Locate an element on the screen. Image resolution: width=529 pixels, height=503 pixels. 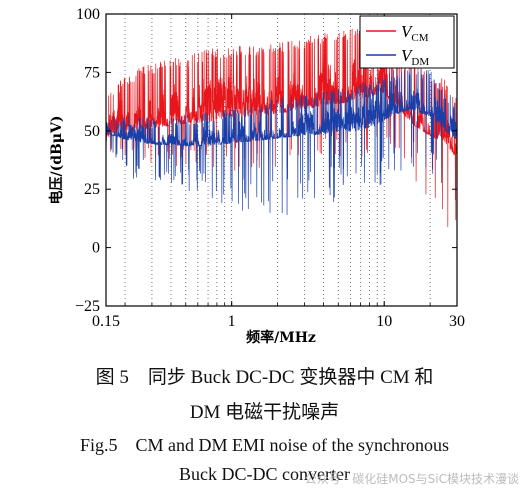
y-axis-label: 电压/(dBμV) is located at coordinates (56, 159).